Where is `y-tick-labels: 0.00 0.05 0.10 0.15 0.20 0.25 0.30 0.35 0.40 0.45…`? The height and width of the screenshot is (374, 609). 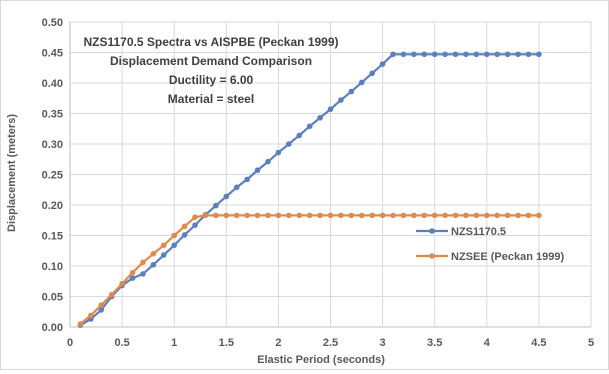
y-tick-labels: 0.00 0.05 0.10 0.15 0.20 0.25 0.30 0.35 0.40 0.45… is located at coordinates (52, 175).